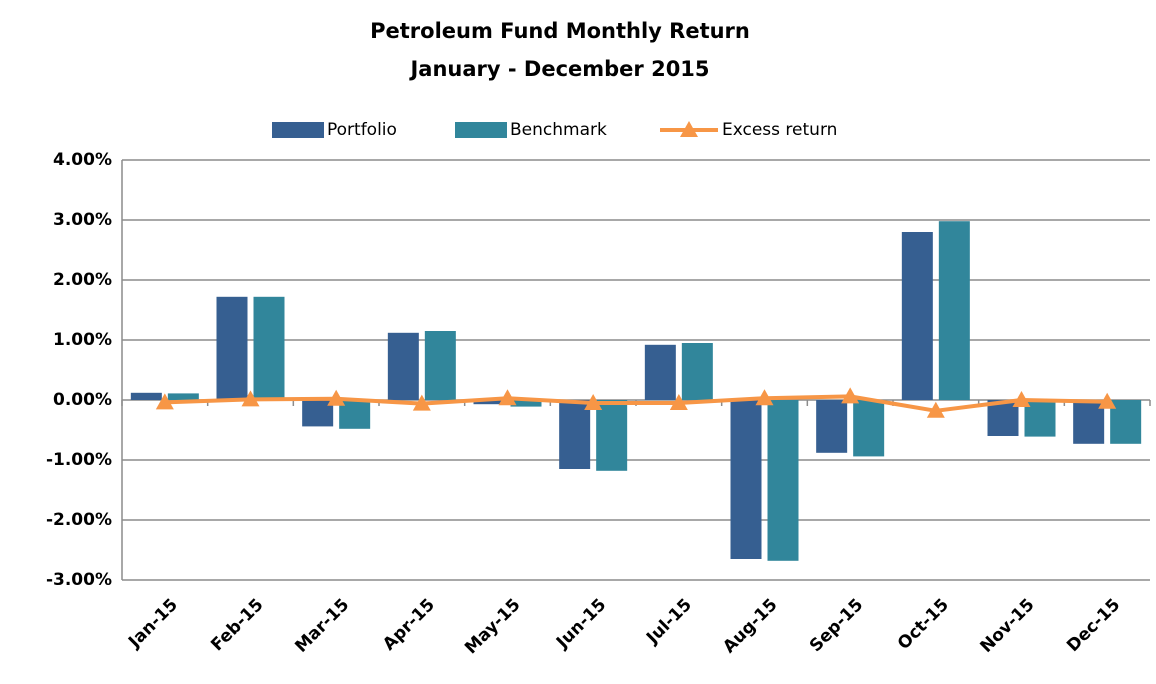 This screenshot has width=1156, height=684. What do you see at coordinates (82, 220) in the screenshot?
I see `y-tick-label: 3.00%` at bounding box center [82, 220].